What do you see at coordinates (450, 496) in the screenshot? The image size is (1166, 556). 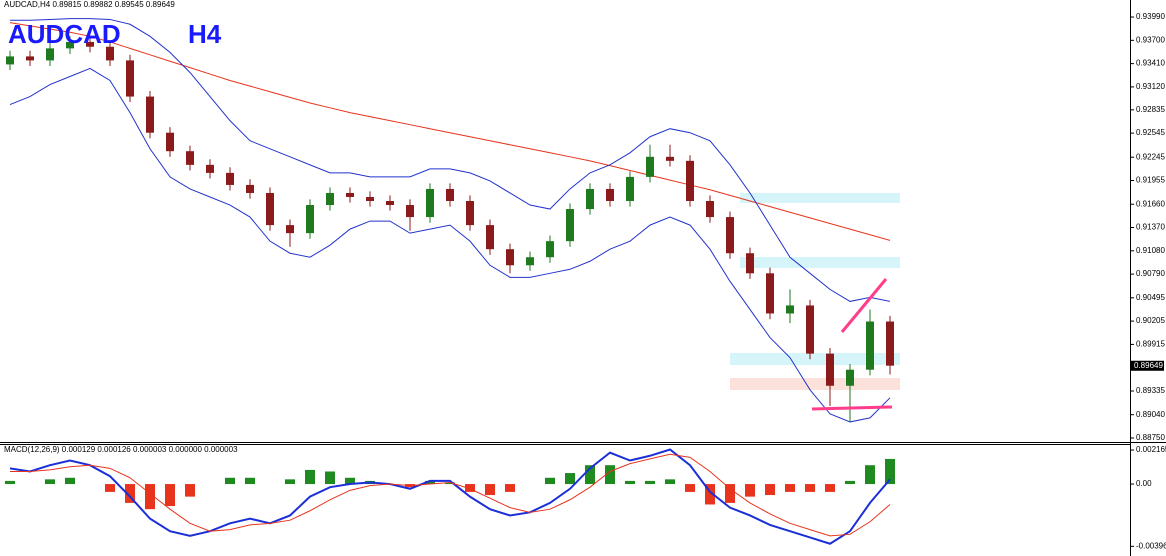 I see `indicator-line` at bounding box center [450, 496].